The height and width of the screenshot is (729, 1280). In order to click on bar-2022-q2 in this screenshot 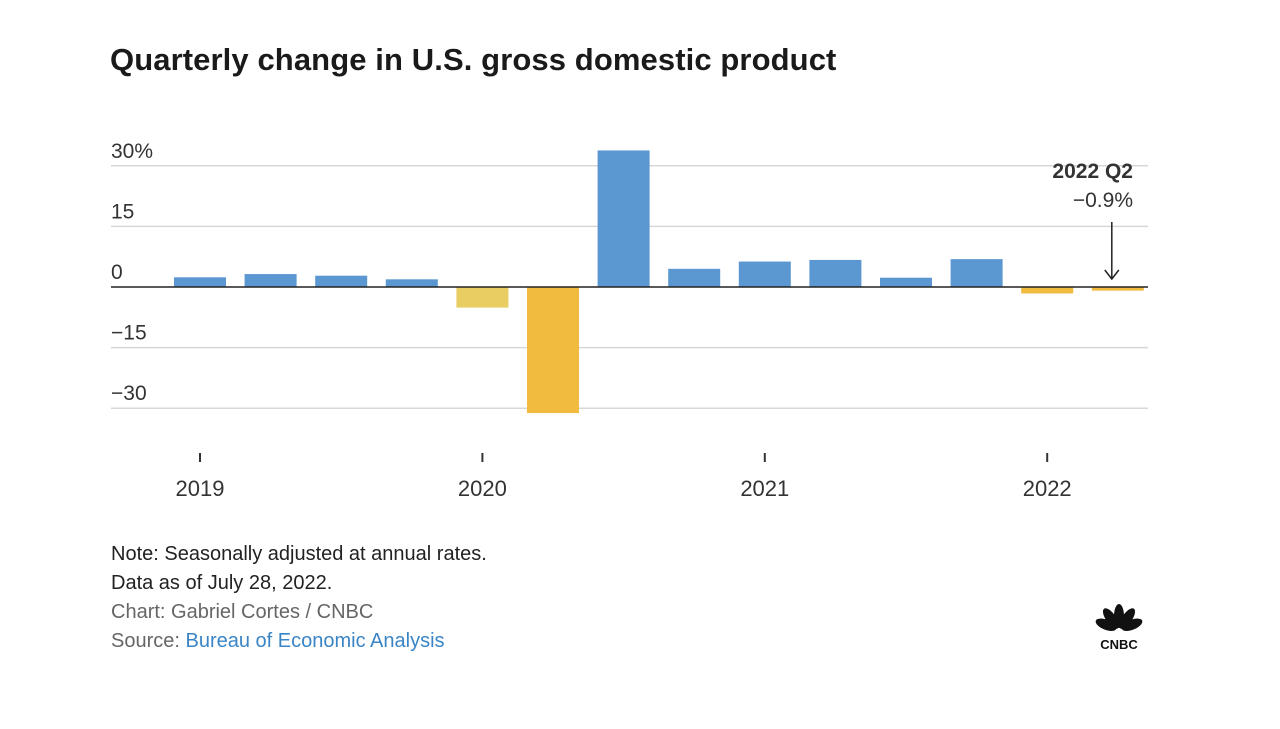, I will do `click(1117, 289)`.